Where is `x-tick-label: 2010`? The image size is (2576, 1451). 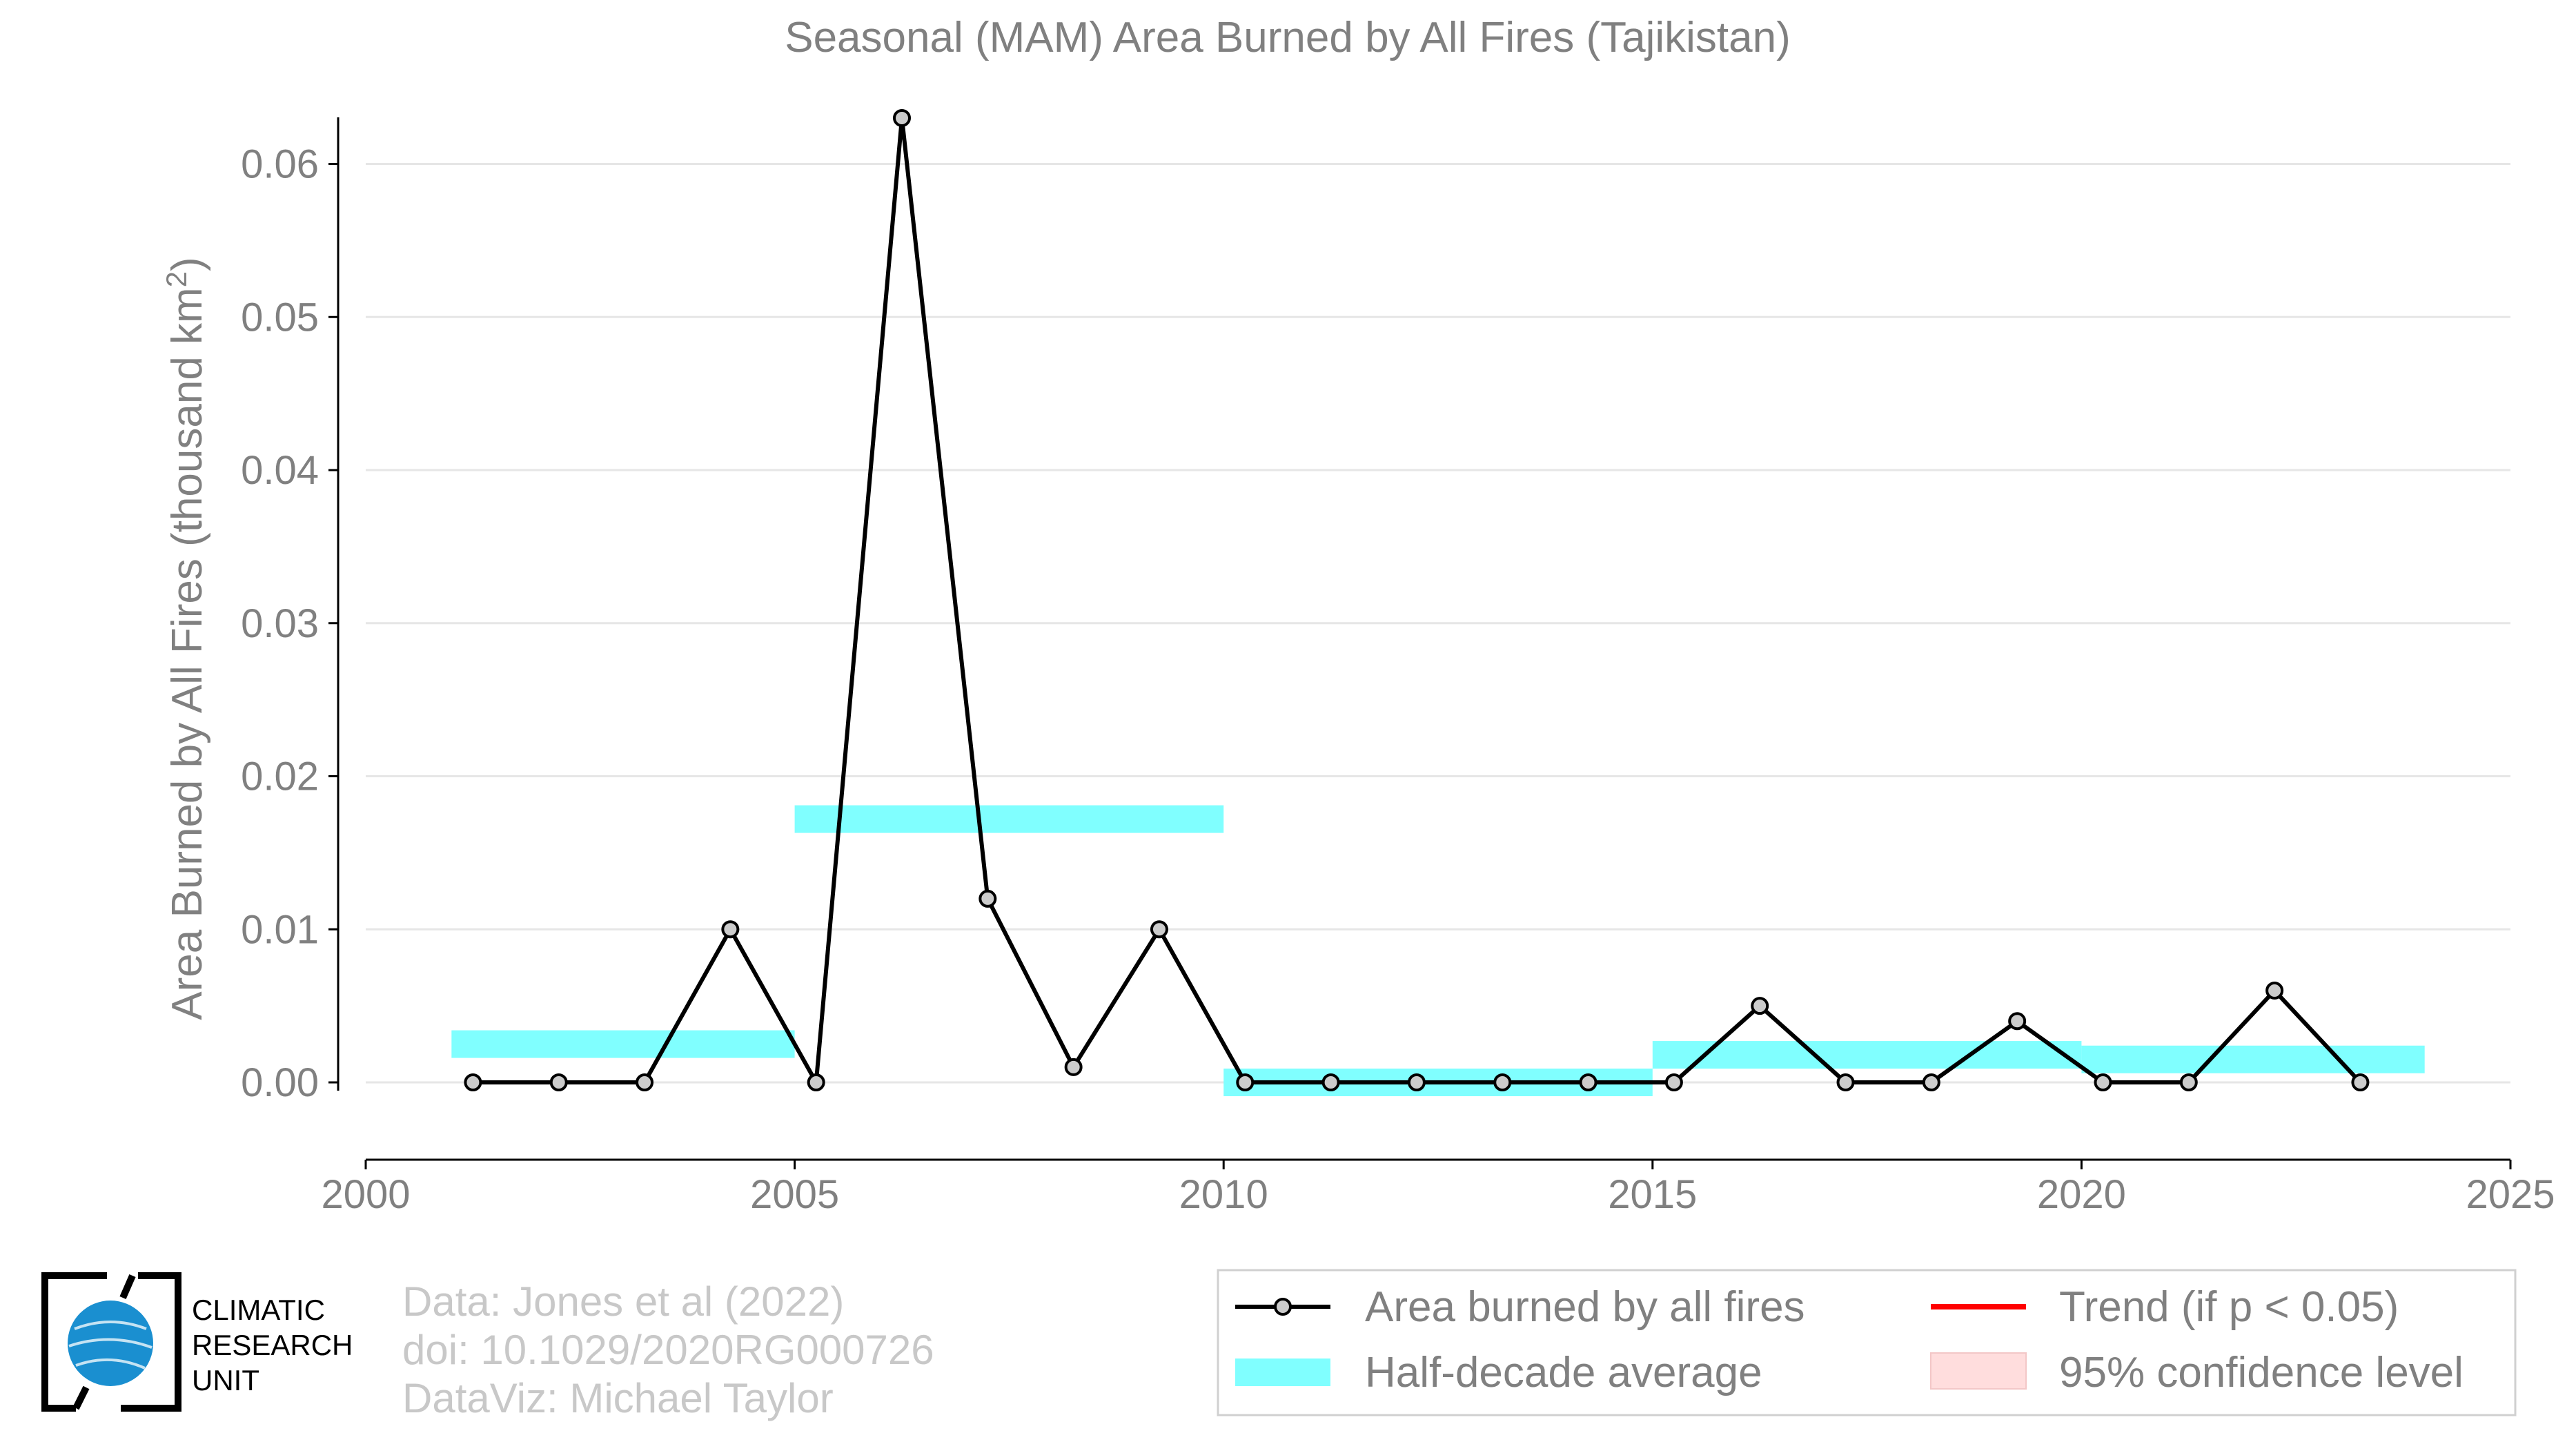 x-tick-label: 2010 is located at coordinates (1223, 1194).